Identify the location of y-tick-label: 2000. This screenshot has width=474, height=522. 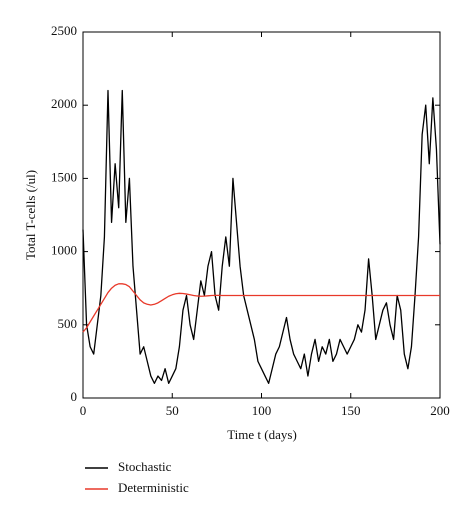
(64, 103).